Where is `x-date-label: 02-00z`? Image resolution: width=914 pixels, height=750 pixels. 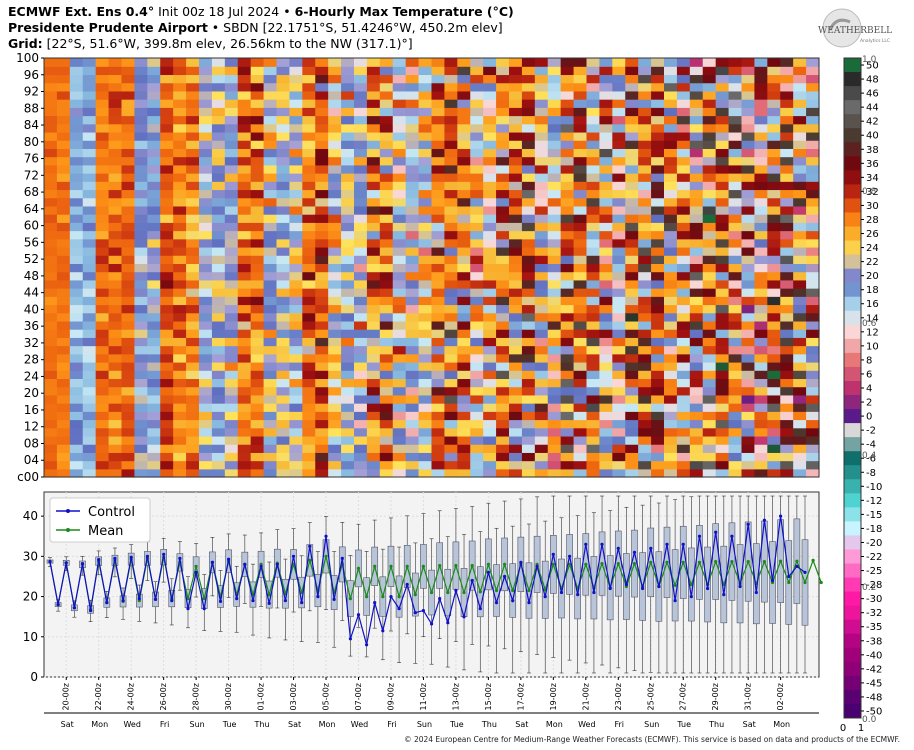
x-date-label: 02-00z is located at coordinates (780, 696).